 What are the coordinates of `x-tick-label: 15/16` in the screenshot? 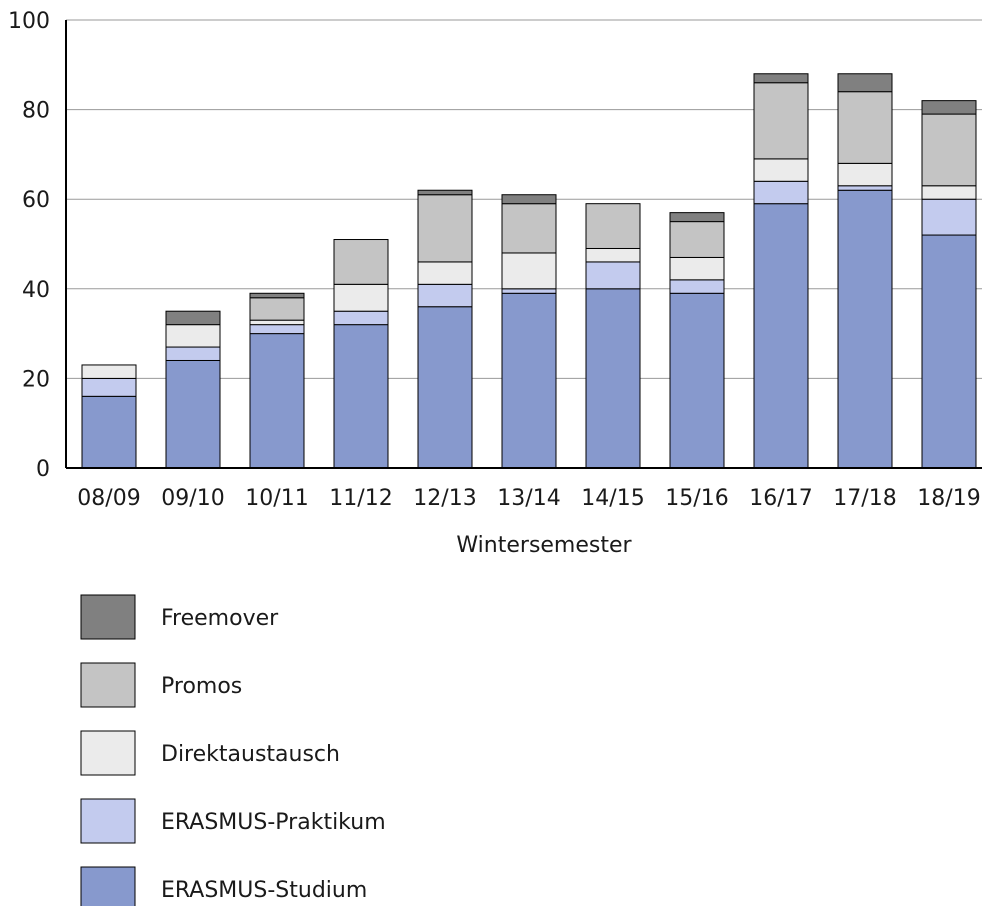 It's located at (696, 498).